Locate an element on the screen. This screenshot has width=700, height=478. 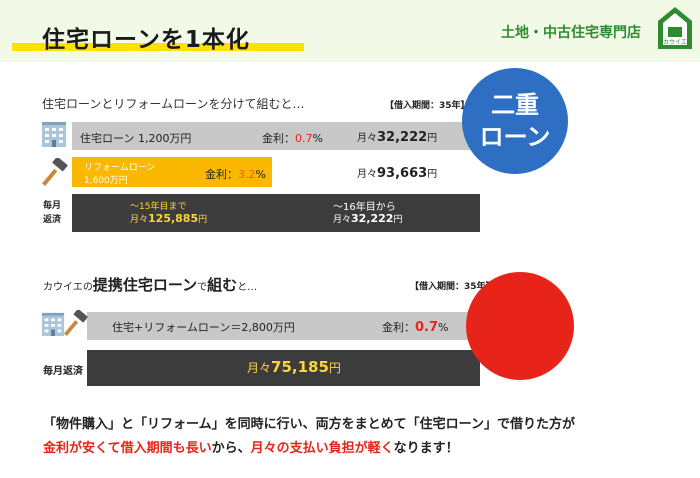
reform-loan-label: リフォームローン is located at coordinates (120, 168).